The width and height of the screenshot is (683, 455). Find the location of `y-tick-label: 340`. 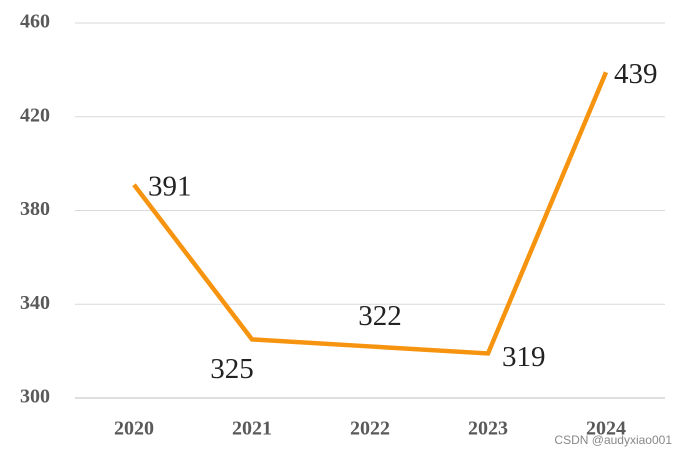

y-tick-label: 340 is located at coordinates (35, 303).